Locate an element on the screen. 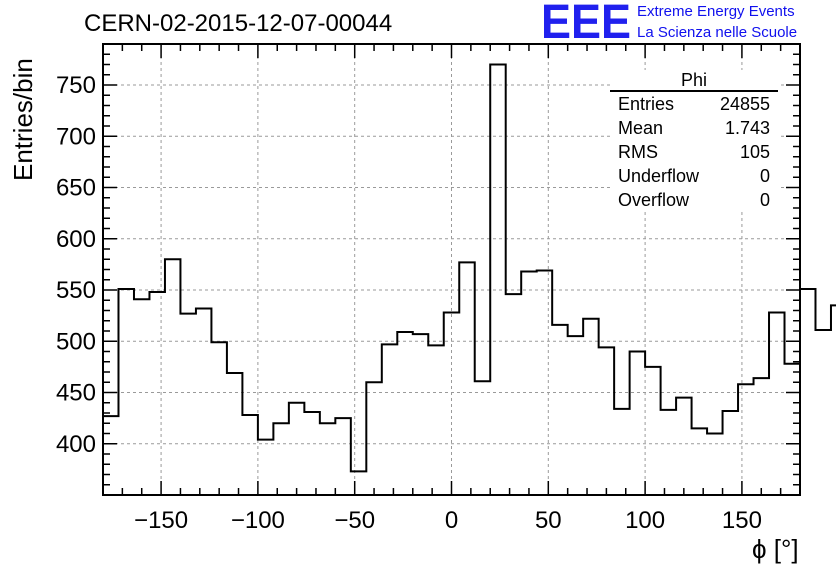 This screenshot has height=572, width=836. y-tick-label: 400 is located at coordinates (76, 444).